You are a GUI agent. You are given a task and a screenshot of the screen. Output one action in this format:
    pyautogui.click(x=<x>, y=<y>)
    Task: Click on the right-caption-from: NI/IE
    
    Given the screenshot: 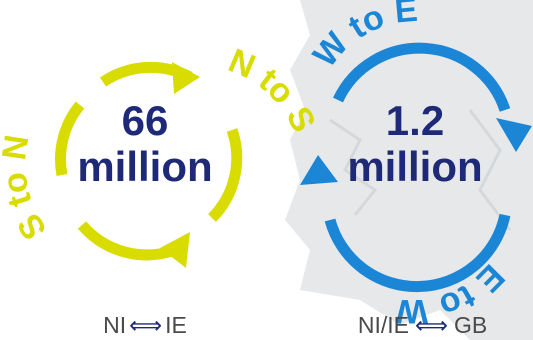 What is the action you would take?
    pyautogui.click(x=383, y=325)
    